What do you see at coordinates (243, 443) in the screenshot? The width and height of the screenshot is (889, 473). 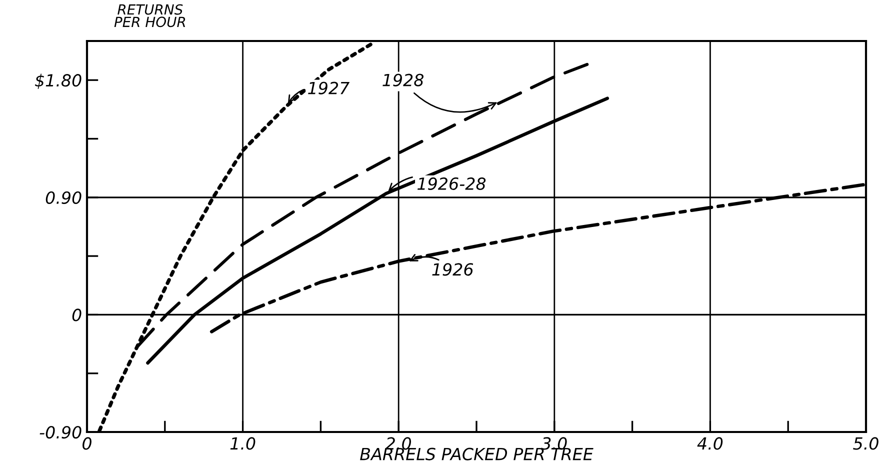 I see `x-tick-label: 1.0` at bounding box center [243, 443].